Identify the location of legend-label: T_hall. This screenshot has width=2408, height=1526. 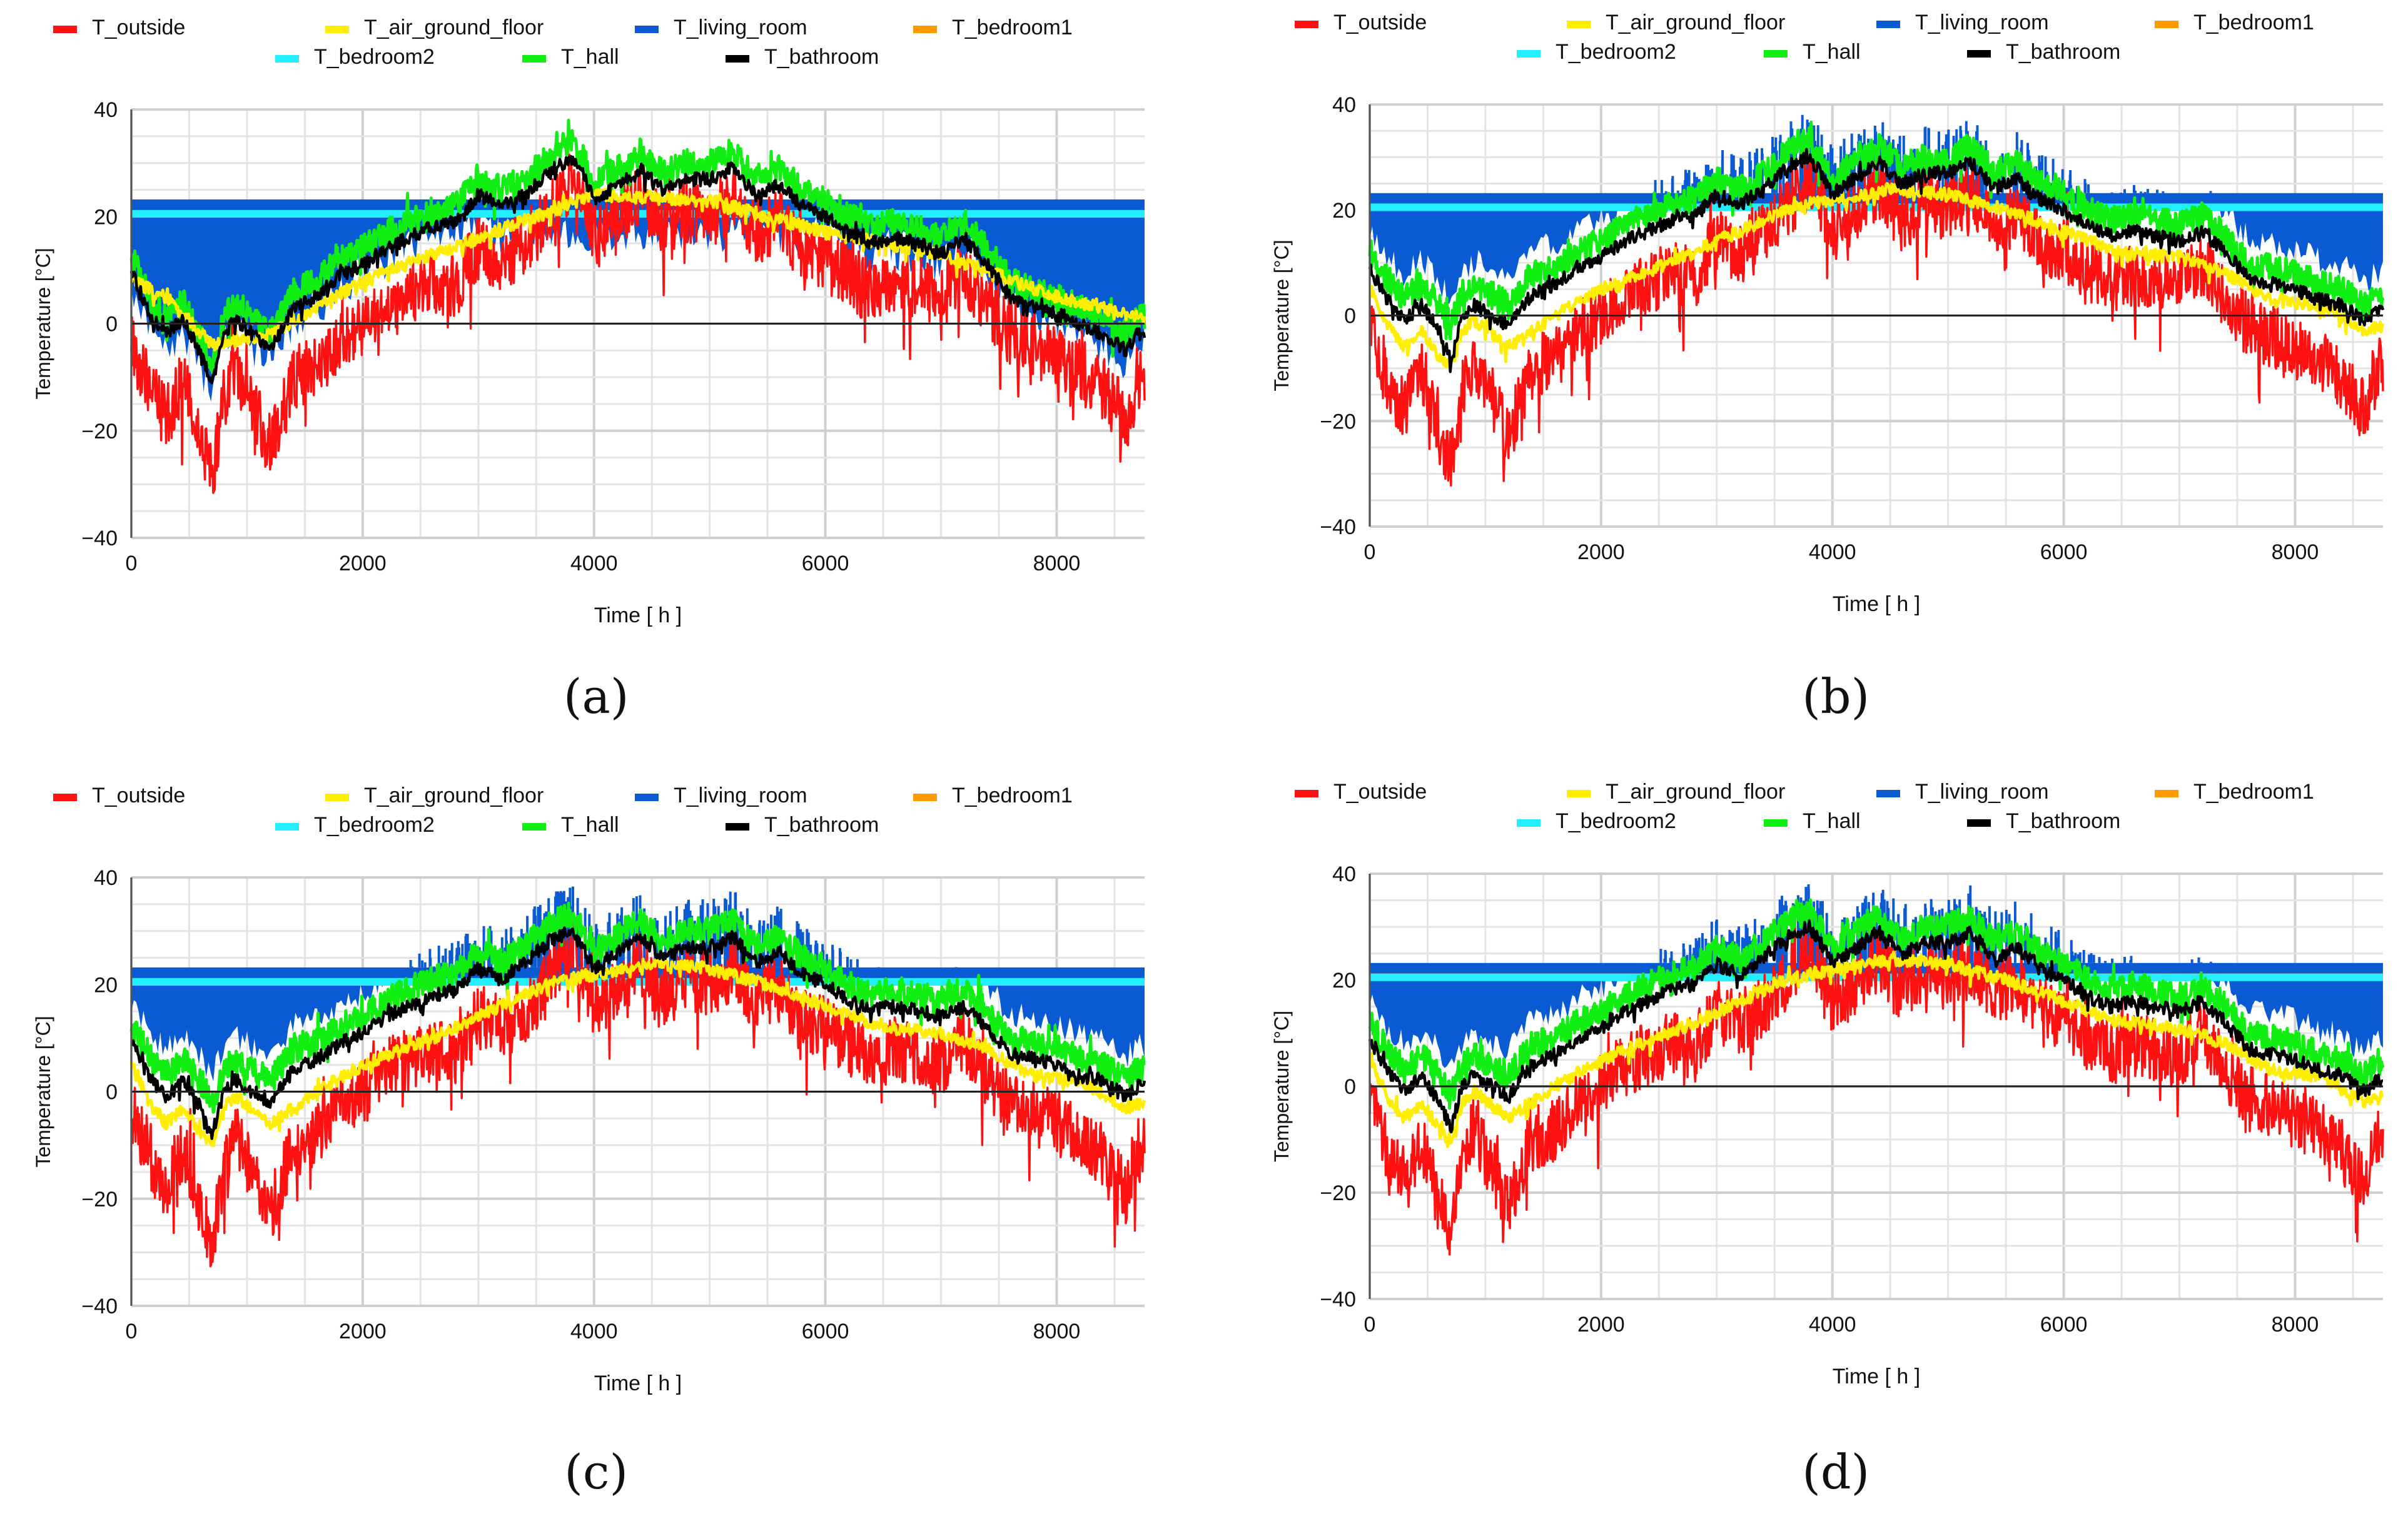
(1832, 821).